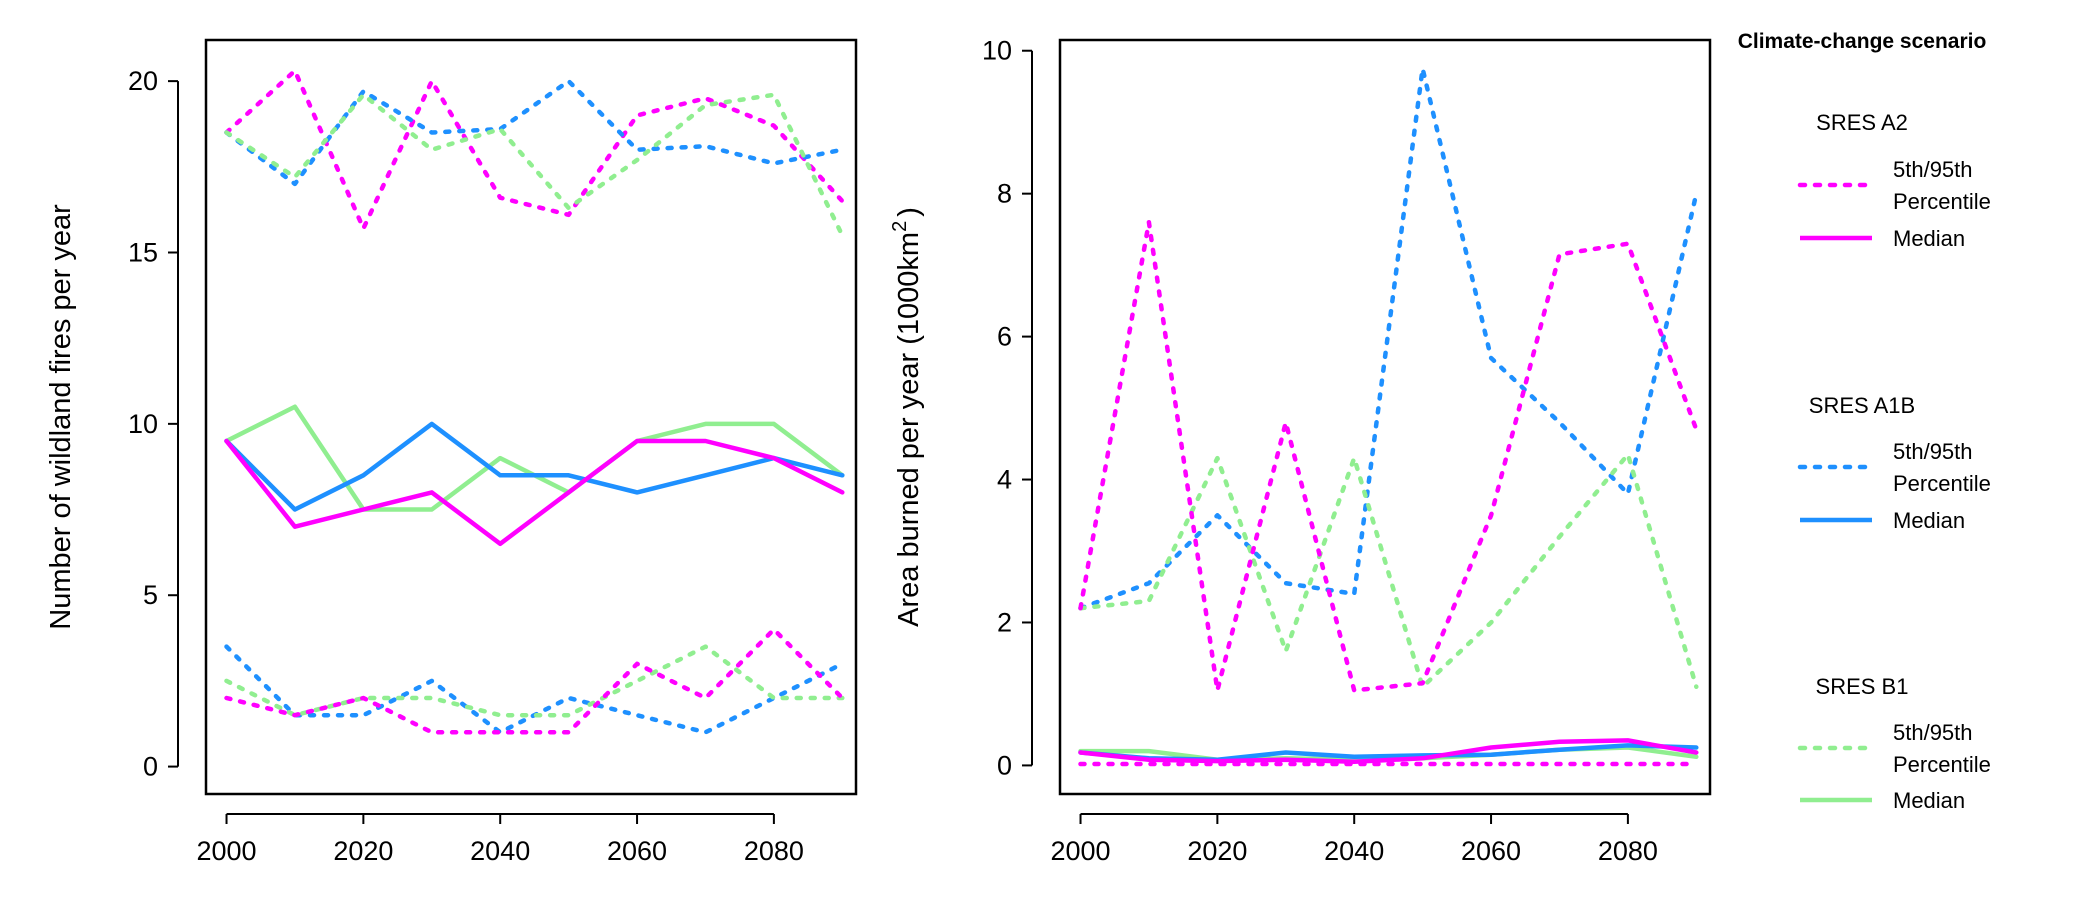 This screenshot has width=2100, height=900. What do you see at coordinates (1491, 851) in the screenshot?
I see `area-x-tick-label: 2060` at bounding box center [1491, 851].